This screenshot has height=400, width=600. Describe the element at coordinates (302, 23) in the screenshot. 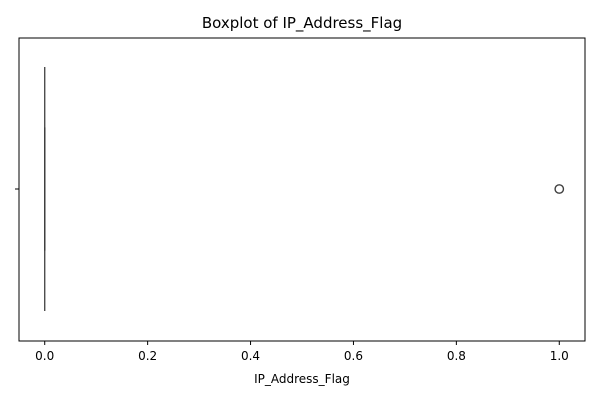

I see `chart-title: Boxplot of IP_Address_Flag` at that location.